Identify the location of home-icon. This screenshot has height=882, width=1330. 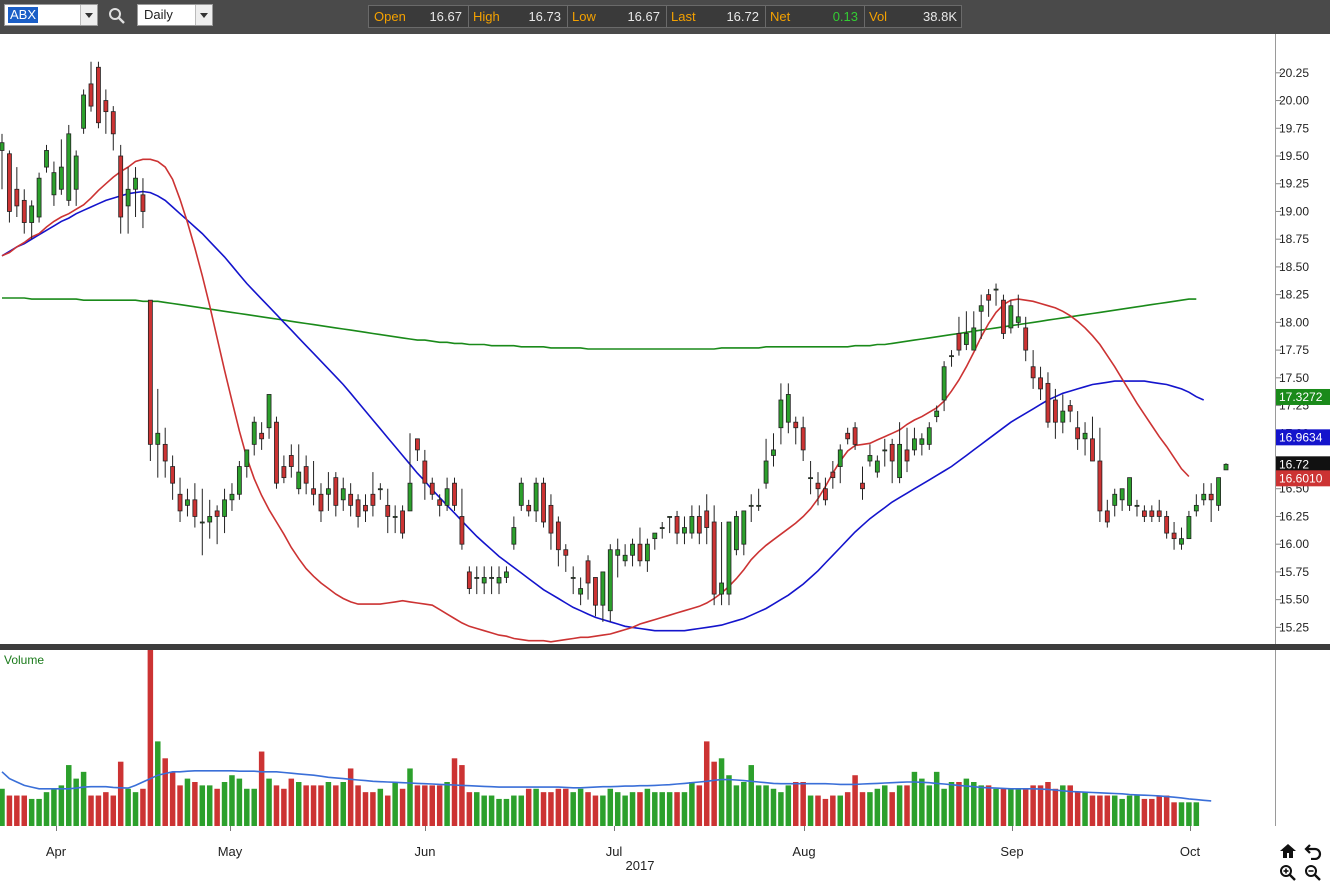
(1288, 851).